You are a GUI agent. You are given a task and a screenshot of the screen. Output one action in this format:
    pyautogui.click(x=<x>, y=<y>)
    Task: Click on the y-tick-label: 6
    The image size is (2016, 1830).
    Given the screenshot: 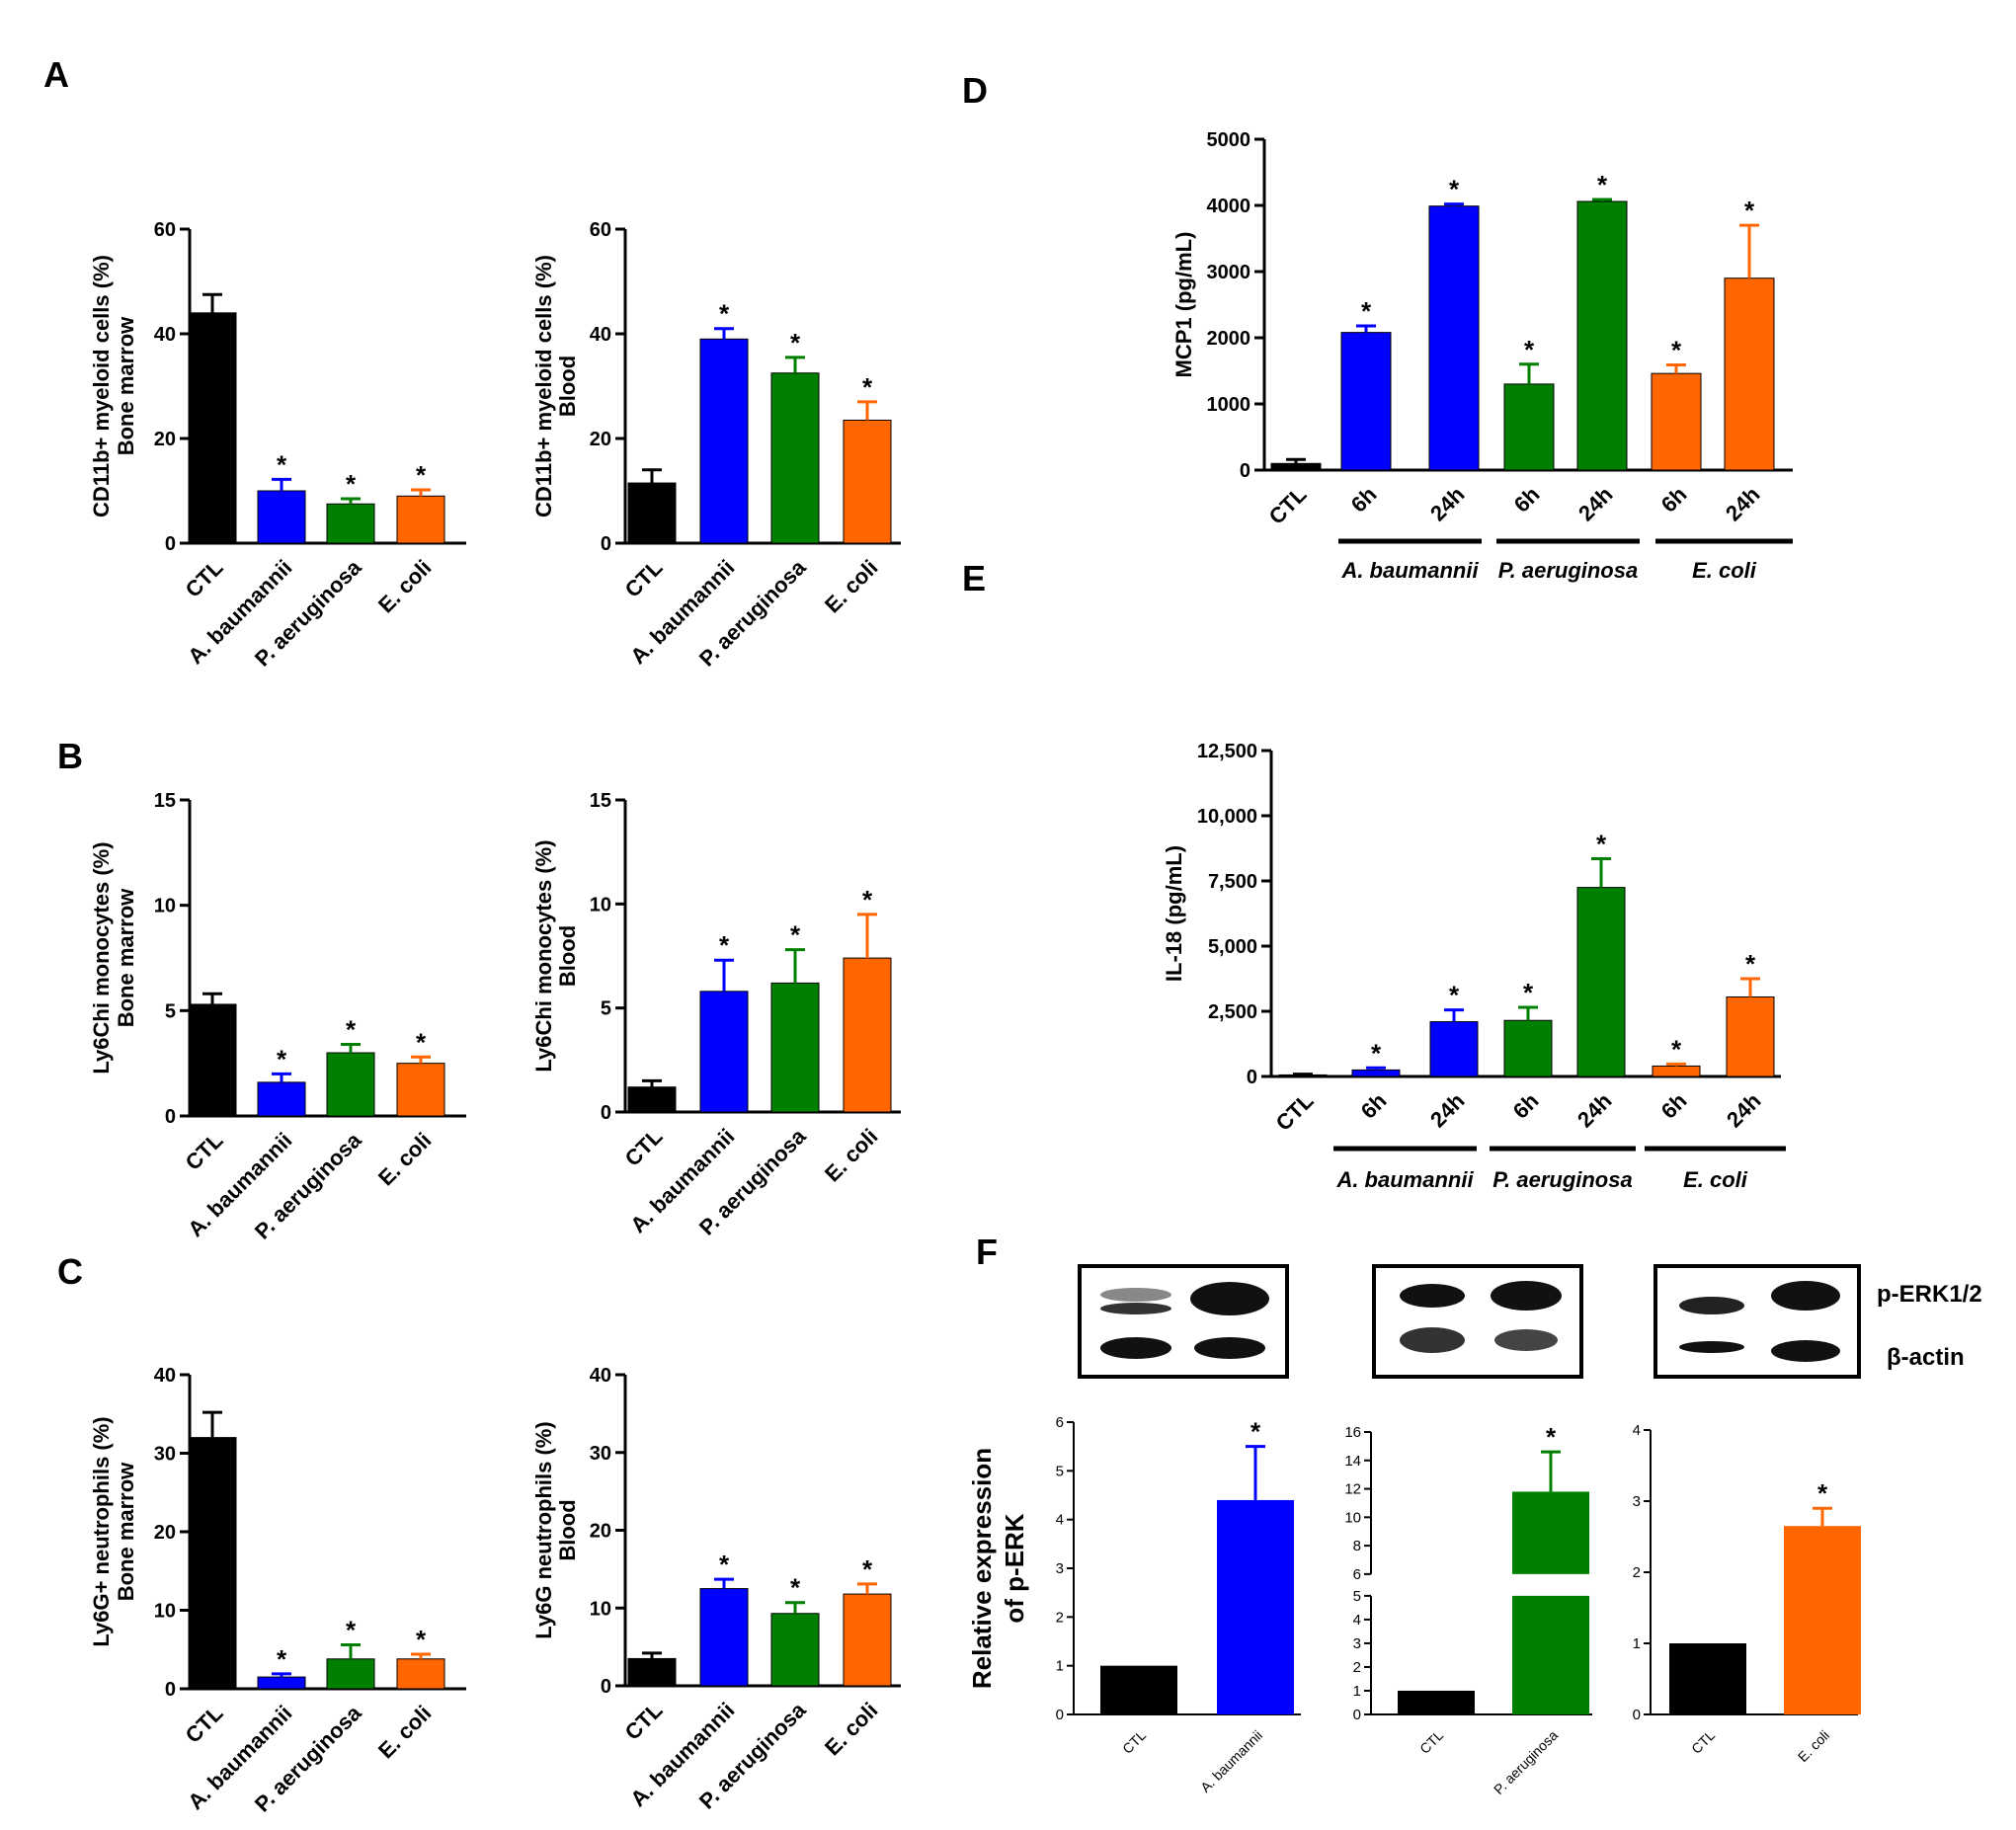 What is the action you would take?
    pyautogui.click(x=1357, y=1574)
    